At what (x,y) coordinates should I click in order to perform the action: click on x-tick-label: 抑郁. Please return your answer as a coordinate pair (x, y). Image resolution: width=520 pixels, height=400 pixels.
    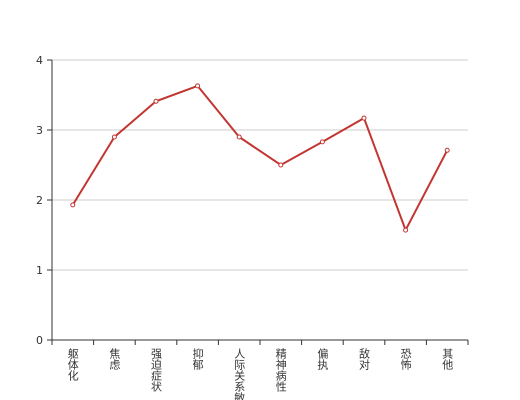
    Looking at the image, I should click on (197, 358).